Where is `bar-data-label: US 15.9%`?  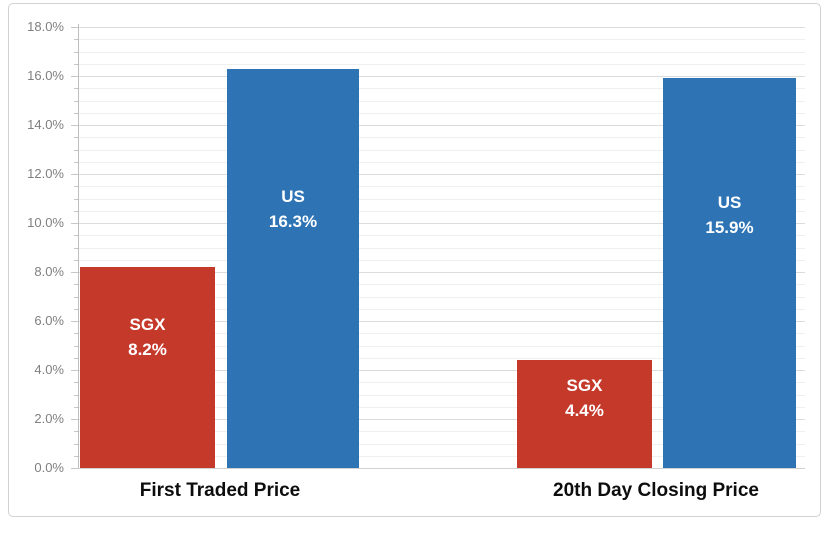 bar-data-label: US 15.9% is located at coordinates (729, 215).